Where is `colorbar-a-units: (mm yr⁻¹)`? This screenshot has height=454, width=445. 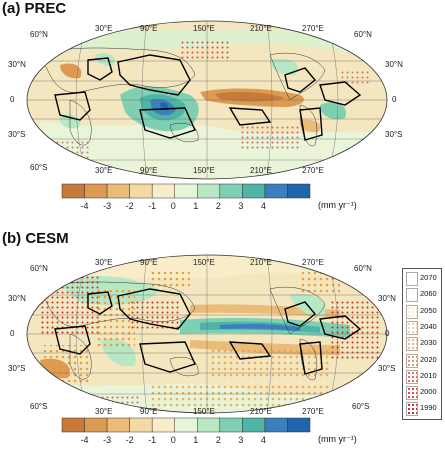 colorbar-a-units: (mm yr⁻¹) is located at coordinates (337, 205).